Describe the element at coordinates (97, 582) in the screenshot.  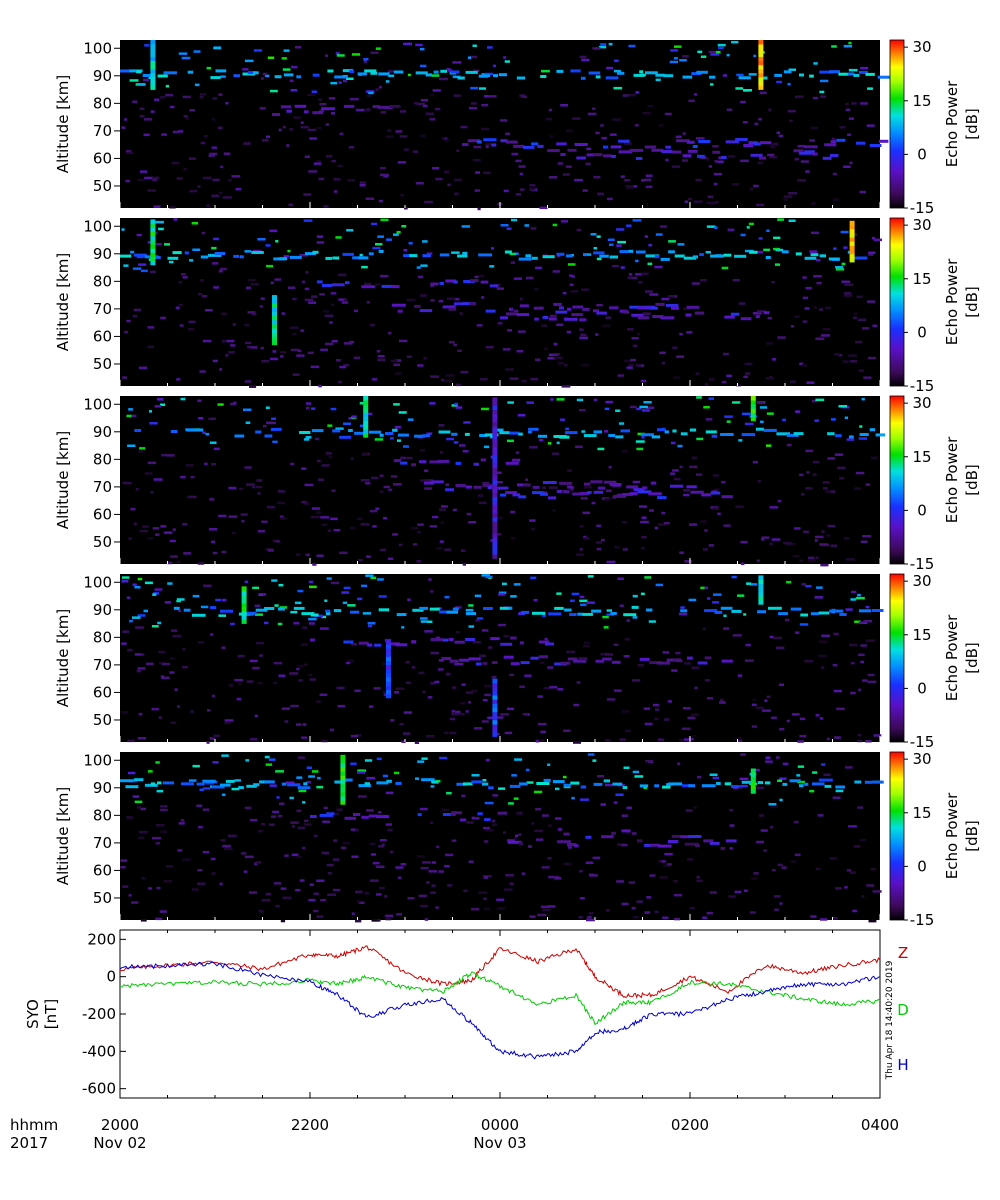
I see `ytick-label: 100` at that location.